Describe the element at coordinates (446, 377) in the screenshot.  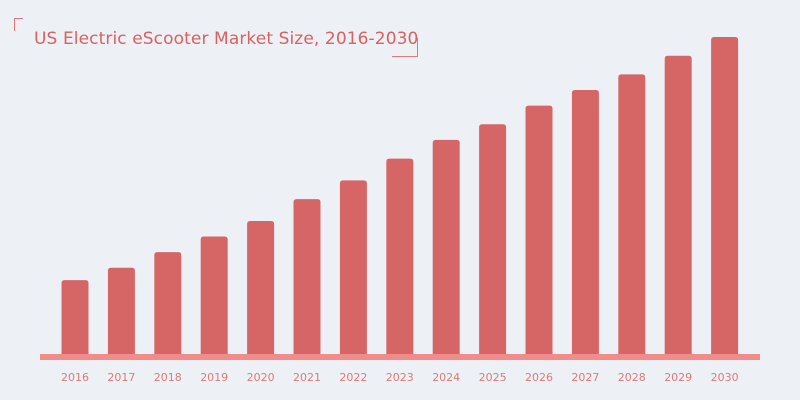
I see `x-tick-label-2024: 2024` at that location.